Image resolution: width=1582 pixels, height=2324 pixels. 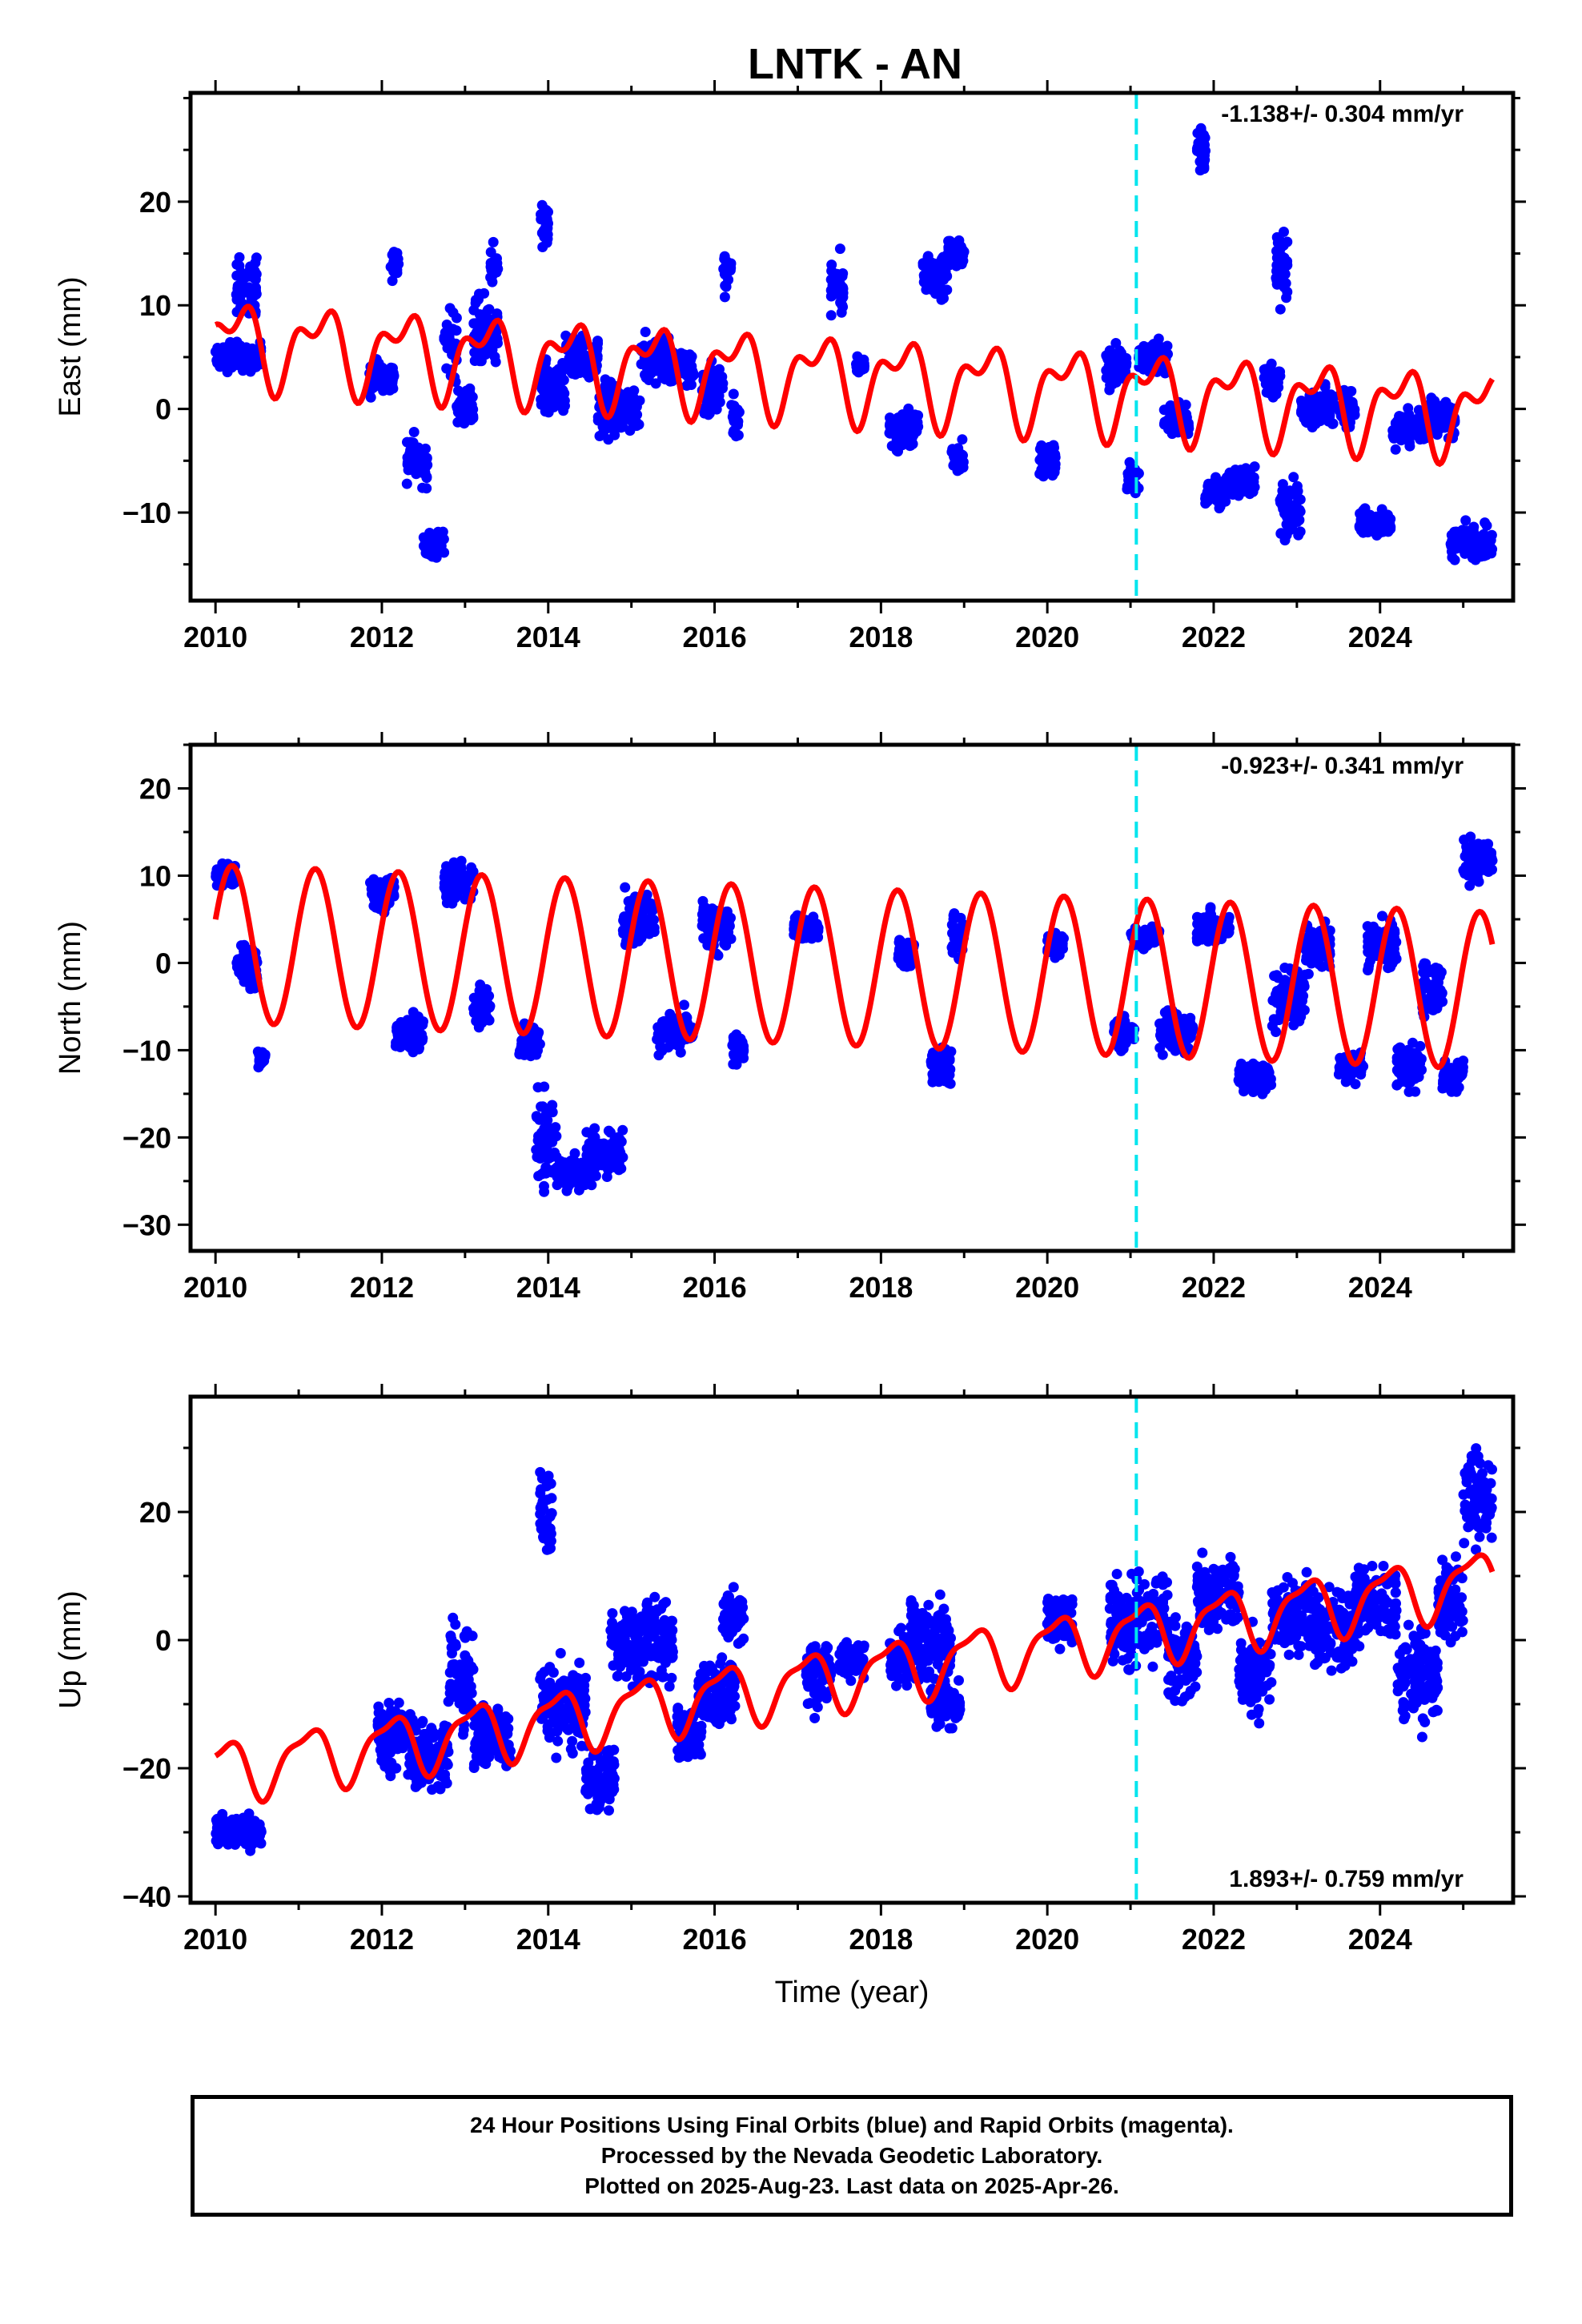 I want to click on x-tick-label: 2016, so click(x=715, y=637).